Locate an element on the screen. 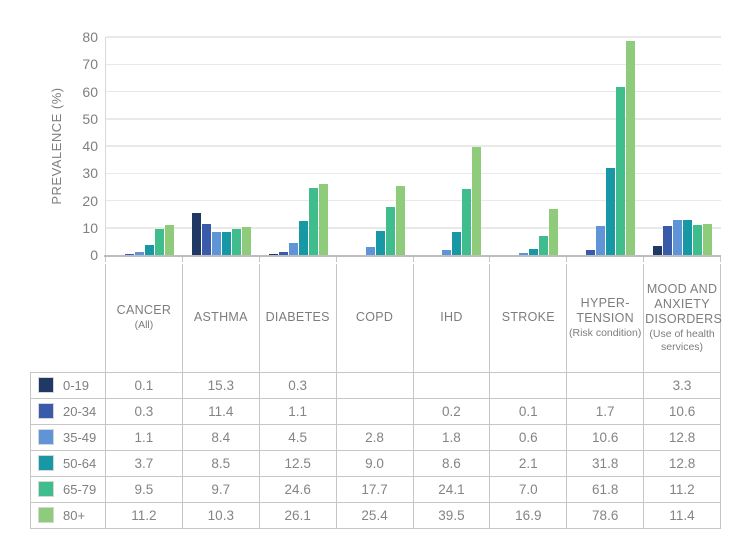 This screenshot has height=548, width=750. legend-entry: 20-34 is located at coordinates (68, 411).